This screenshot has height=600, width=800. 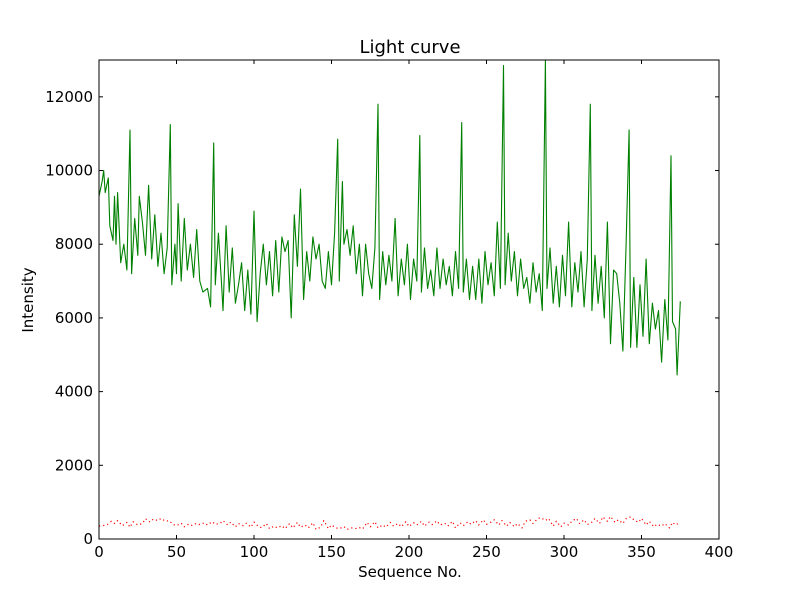 What do you see at coordinates (409, 47) in the screenshot?
I see `chart-title: Light curve` at bounding box center [409, 47].